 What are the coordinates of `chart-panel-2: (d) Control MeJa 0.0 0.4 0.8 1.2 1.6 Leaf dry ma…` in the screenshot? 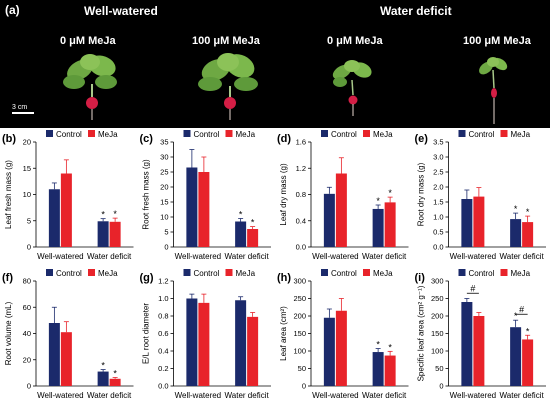 It's located at (343, 195).